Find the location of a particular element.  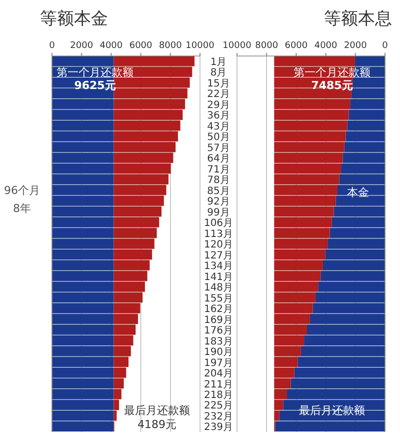

y-tick-label: 36月 is located at coordinates (218, 116).